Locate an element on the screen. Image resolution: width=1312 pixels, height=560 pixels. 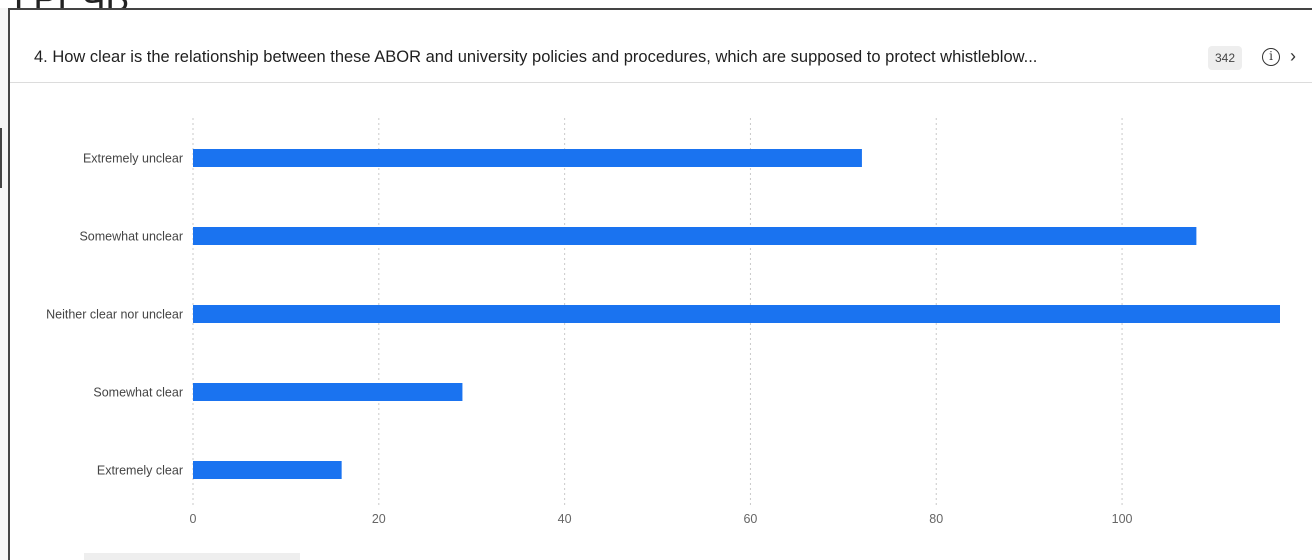
info-icon: i is located at coordinates (1271, 57).